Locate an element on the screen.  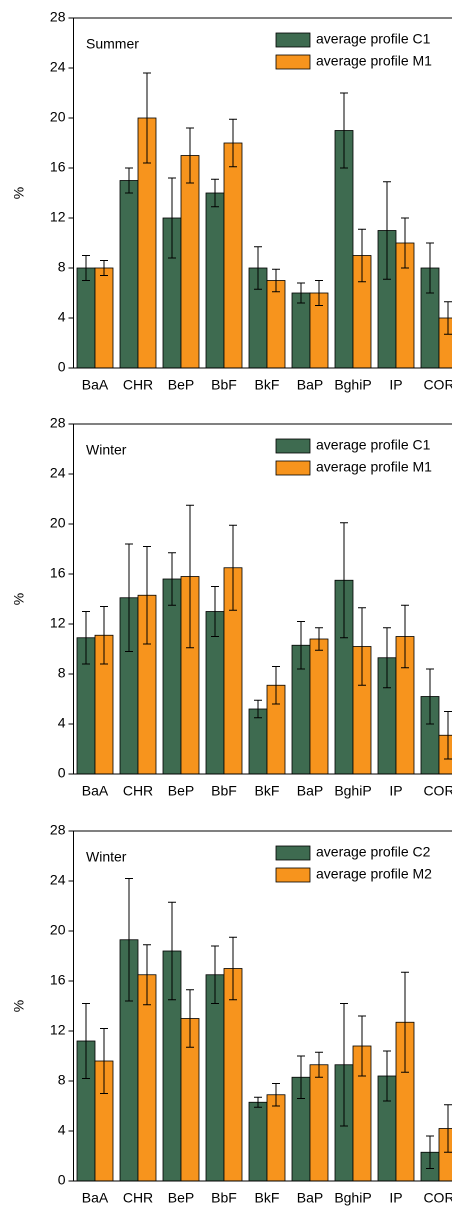
legend-label: average profile C2 is located at coordinates (373, 852).